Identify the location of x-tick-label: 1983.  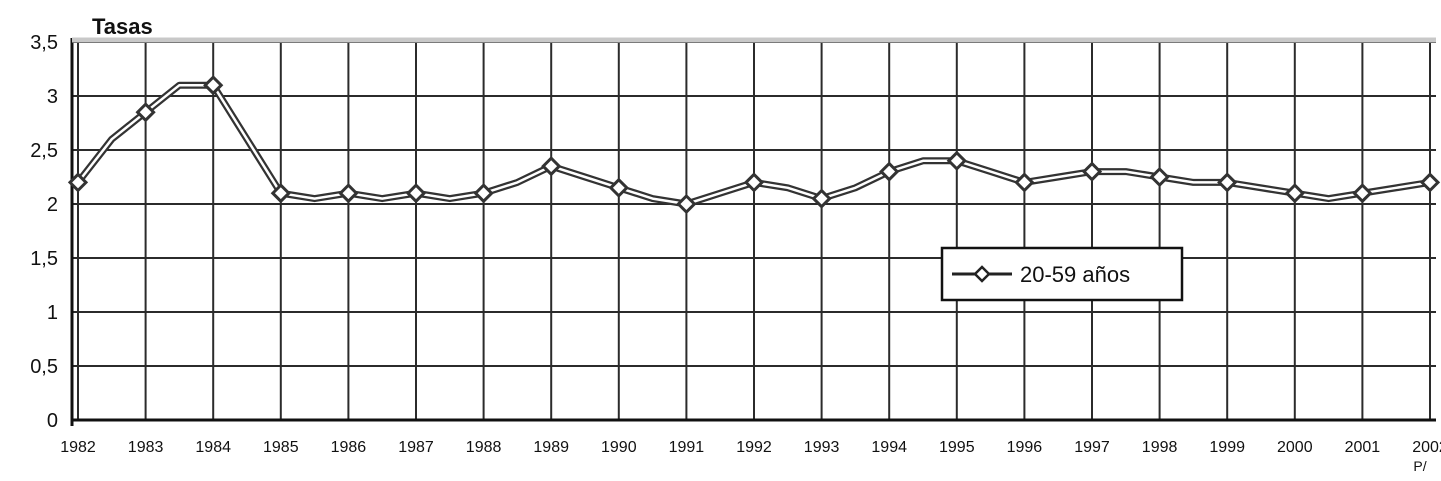
(146, 447).